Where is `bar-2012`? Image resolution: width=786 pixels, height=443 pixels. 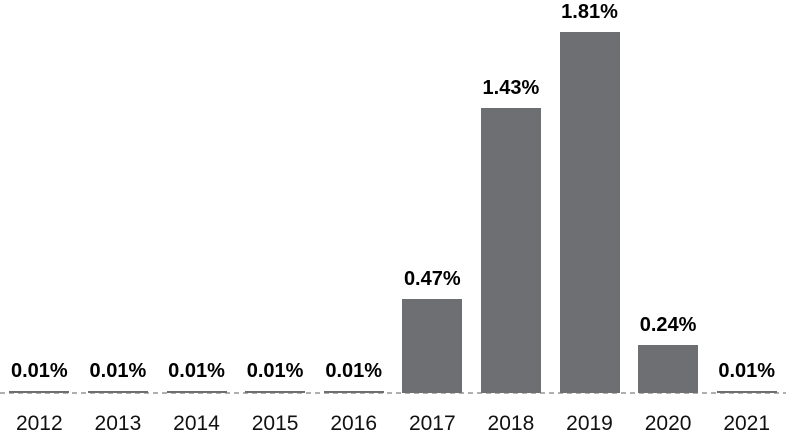 bar-2012 is located at coordinates (39, 392).